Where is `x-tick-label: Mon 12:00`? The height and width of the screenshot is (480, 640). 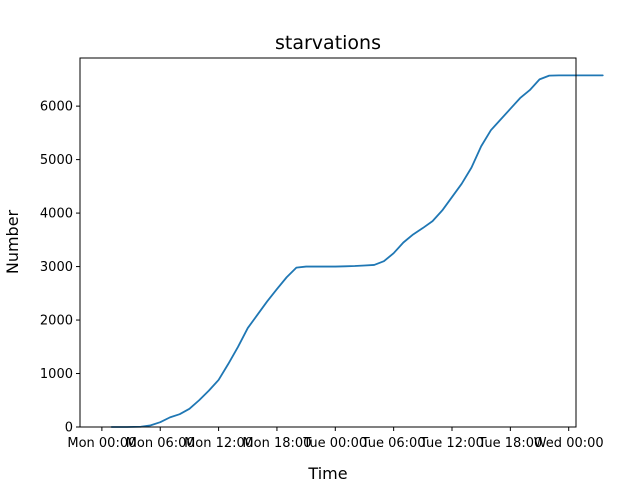 x-tick-label: Mon 12:00 is located at coordinates (218, 443).